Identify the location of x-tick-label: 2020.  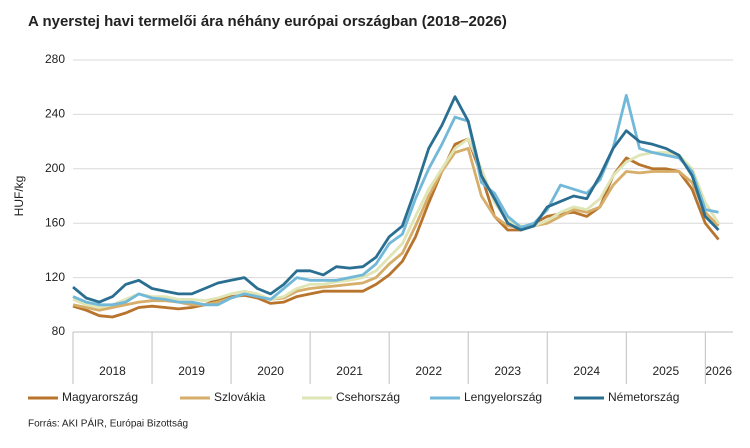
(270, 371).